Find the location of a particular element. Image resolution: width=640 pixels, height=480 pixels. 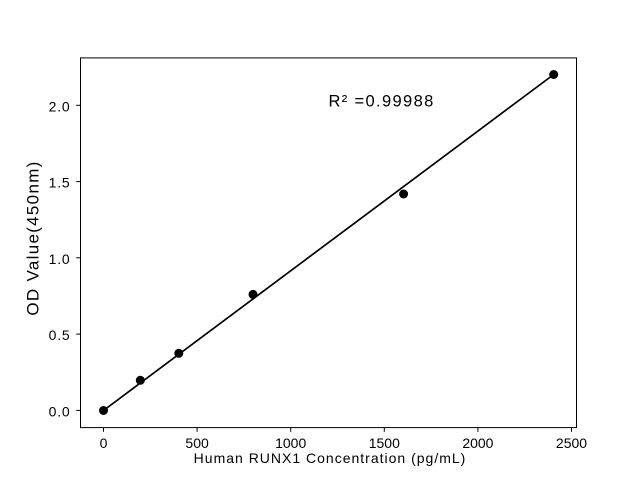

svg-text: 1500 is located at coordinates (384, 443).